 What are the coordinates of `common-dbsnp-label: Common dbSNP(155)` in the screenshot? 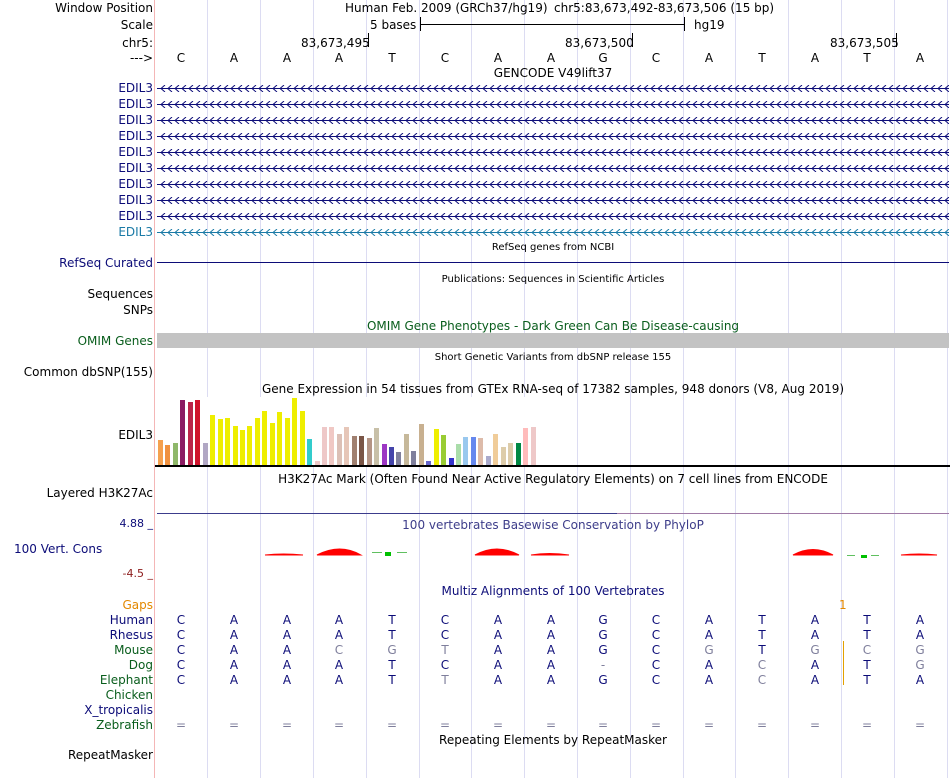 It's located at (88, 372).